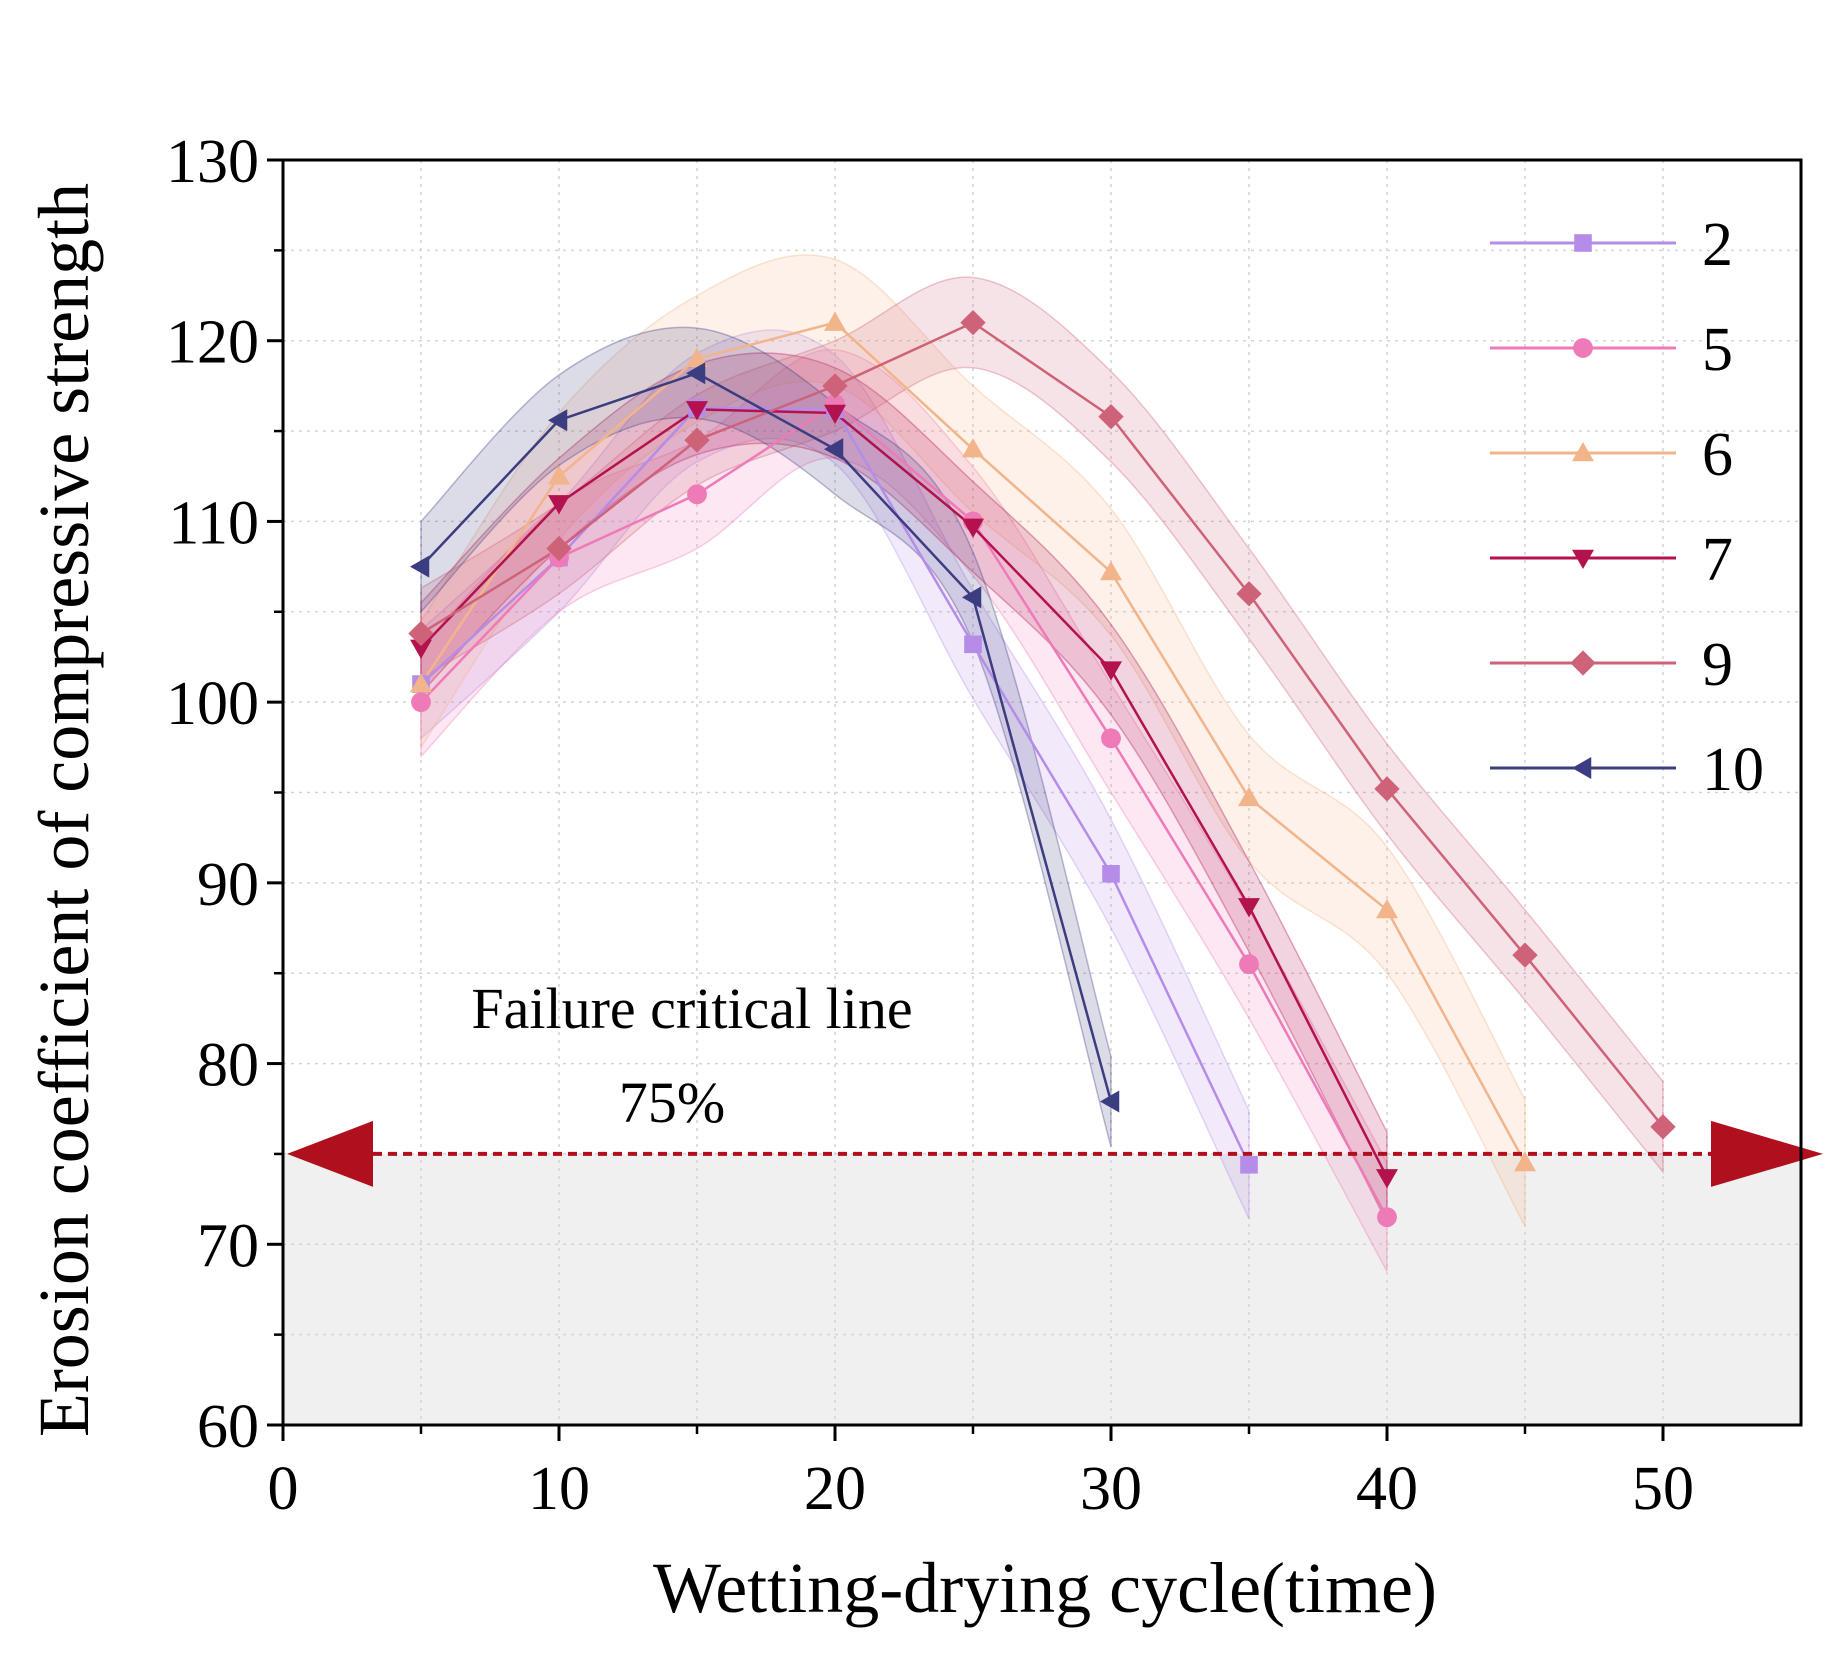 Image resolution: width=1826 pixels, height=1668 pixels. What do you see at coordinates (212, 704) in the screenshot?
I see `y-tick-label: 100` at bounding box center [212, 704].